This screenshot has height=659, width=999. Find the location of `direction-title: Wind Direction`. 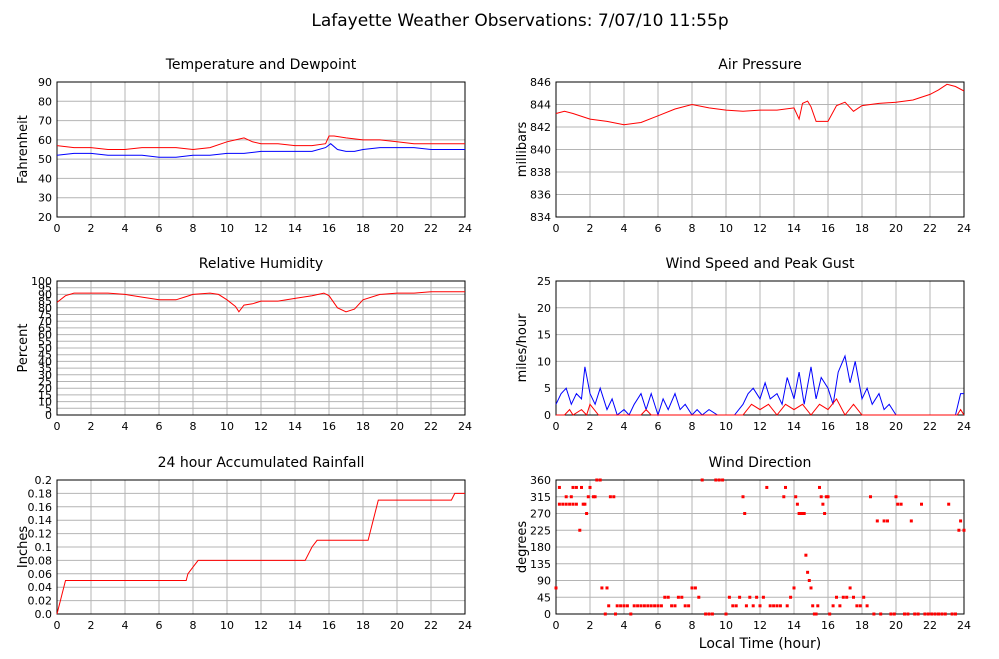

direction-title: Wind Direction is located at coordinates (760, 463).